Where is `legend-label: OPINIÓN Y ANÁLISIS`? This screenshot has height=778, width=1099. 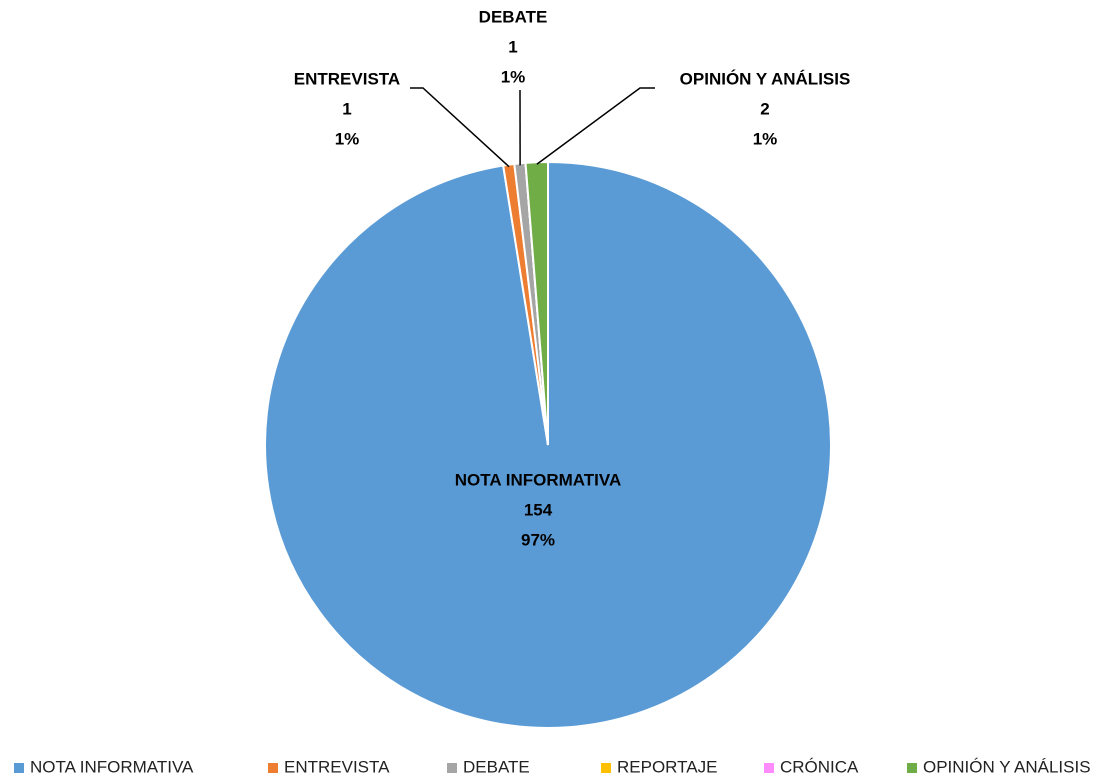 legend-label: OPINIÓN Y ANÁLISIS is located at coordinates (1007, 766).